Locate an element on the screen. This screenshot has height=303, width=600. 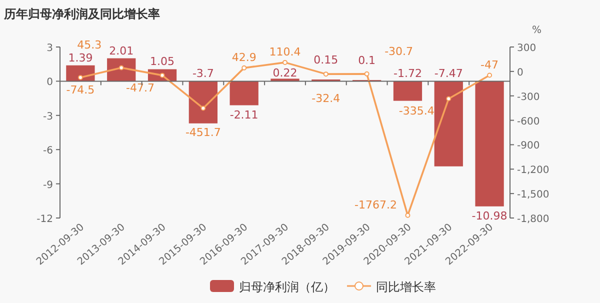
legend-label: 归母净利润（亿） is located at coordinates (287, 287).